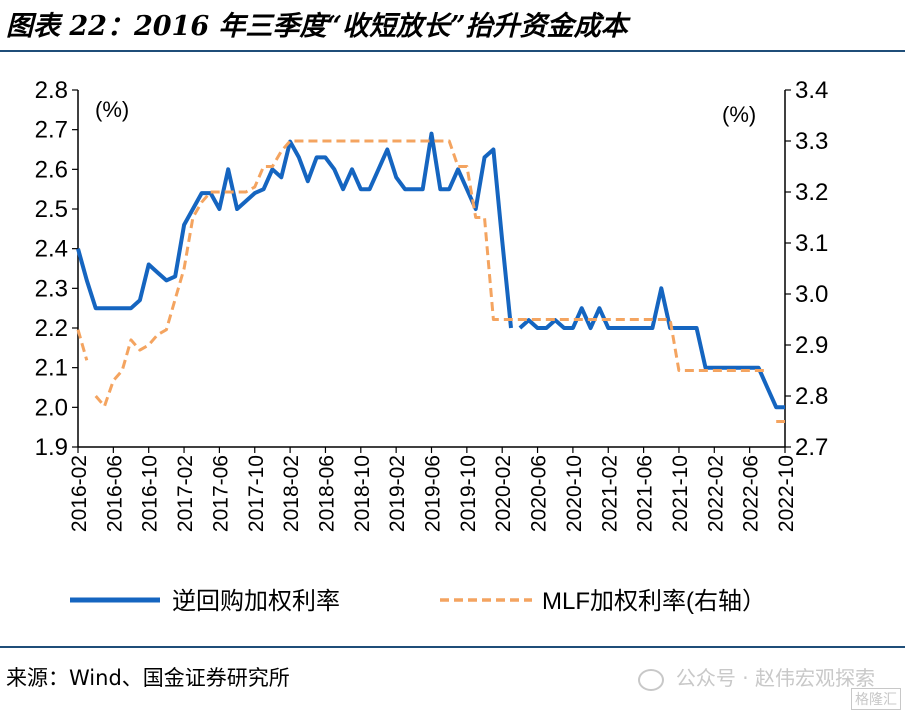  Describe the element at coordinates (148, 678) in the screenshot. I see `source-note: 来源：Wind、国金证券研究所` at that location.